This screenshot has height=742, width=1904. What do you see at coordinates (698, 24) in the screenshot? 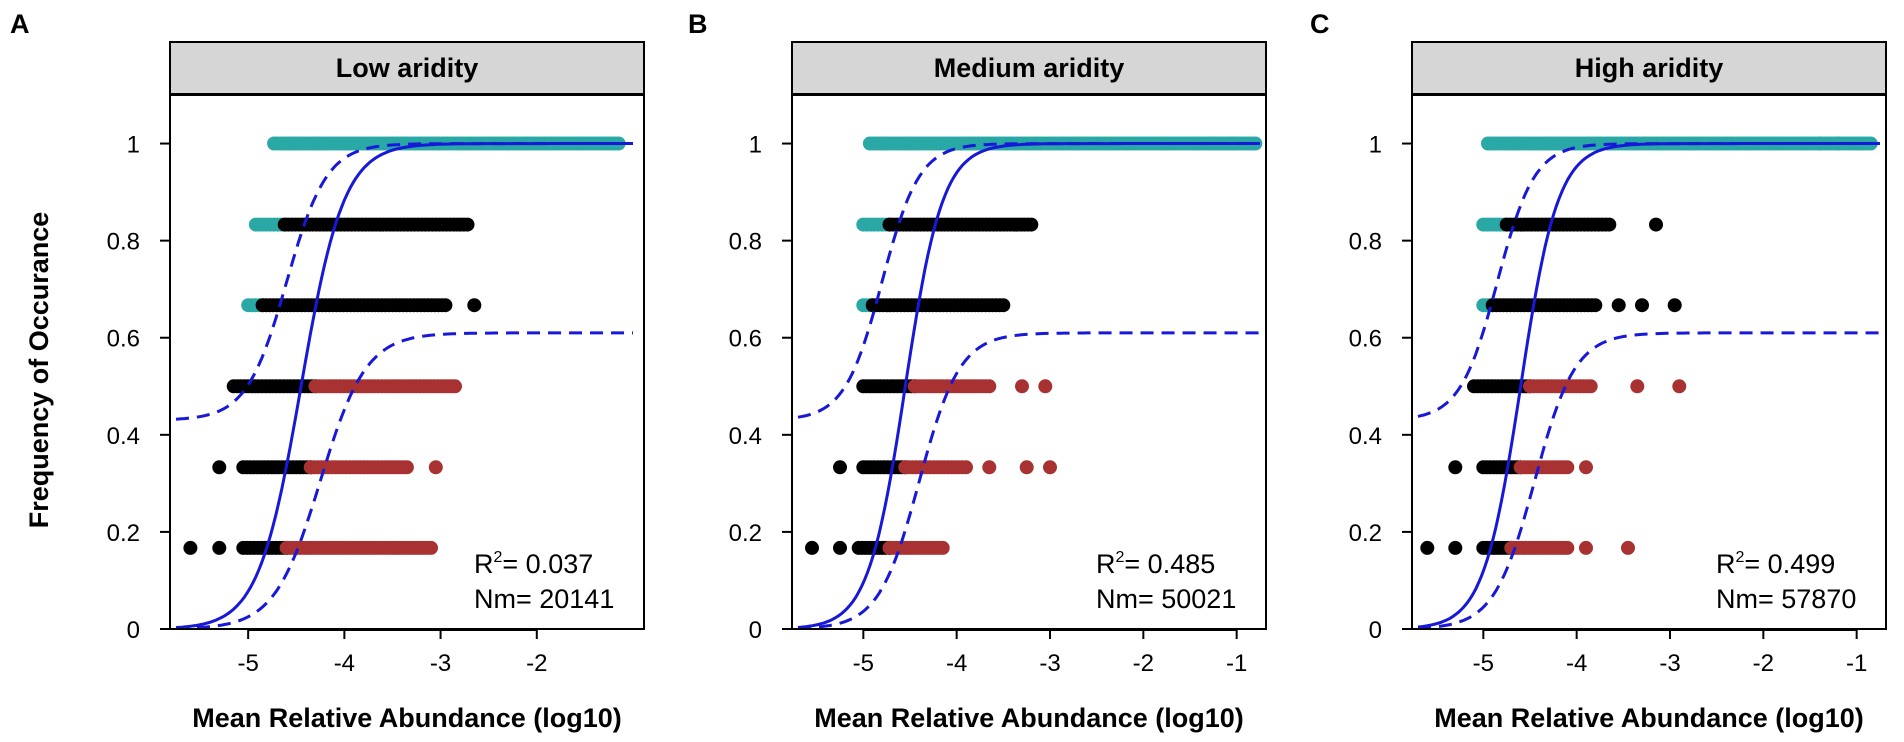
I see `panel-label: B` at bounding box center [698, 24].